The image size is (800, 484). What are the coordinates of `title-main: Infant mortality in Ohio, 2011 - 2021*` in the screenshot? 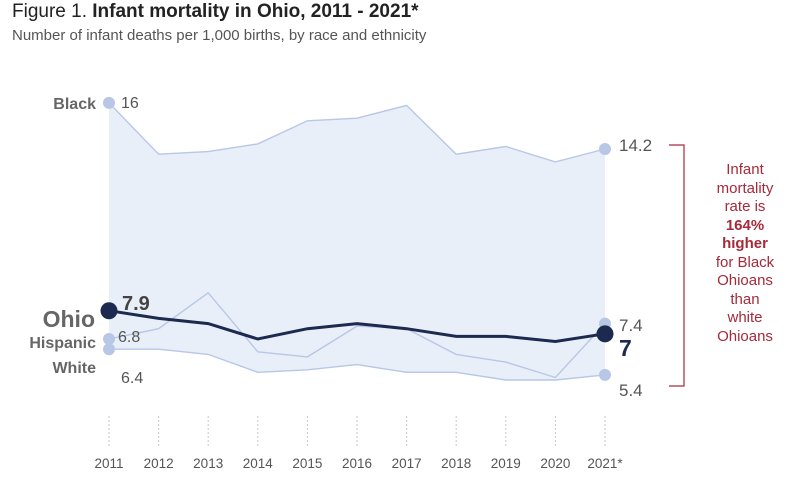 It's located at (255, 11).